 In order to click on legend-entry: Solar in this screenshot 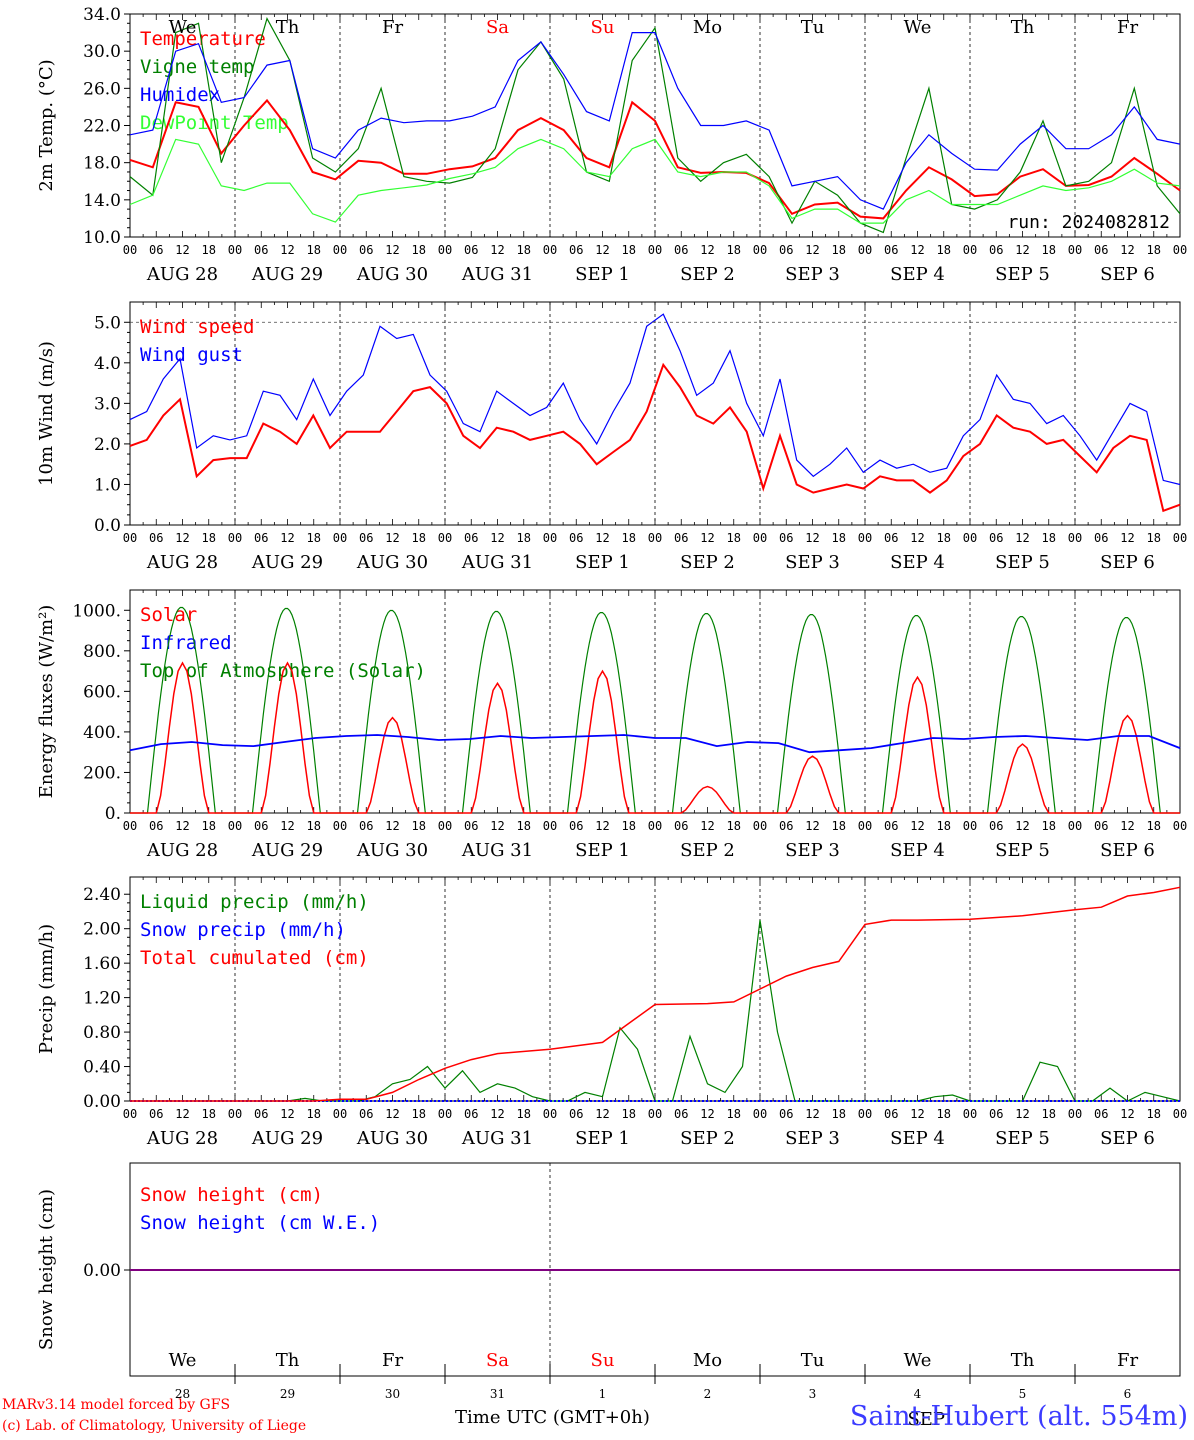, I will do `click(168, 615)`.